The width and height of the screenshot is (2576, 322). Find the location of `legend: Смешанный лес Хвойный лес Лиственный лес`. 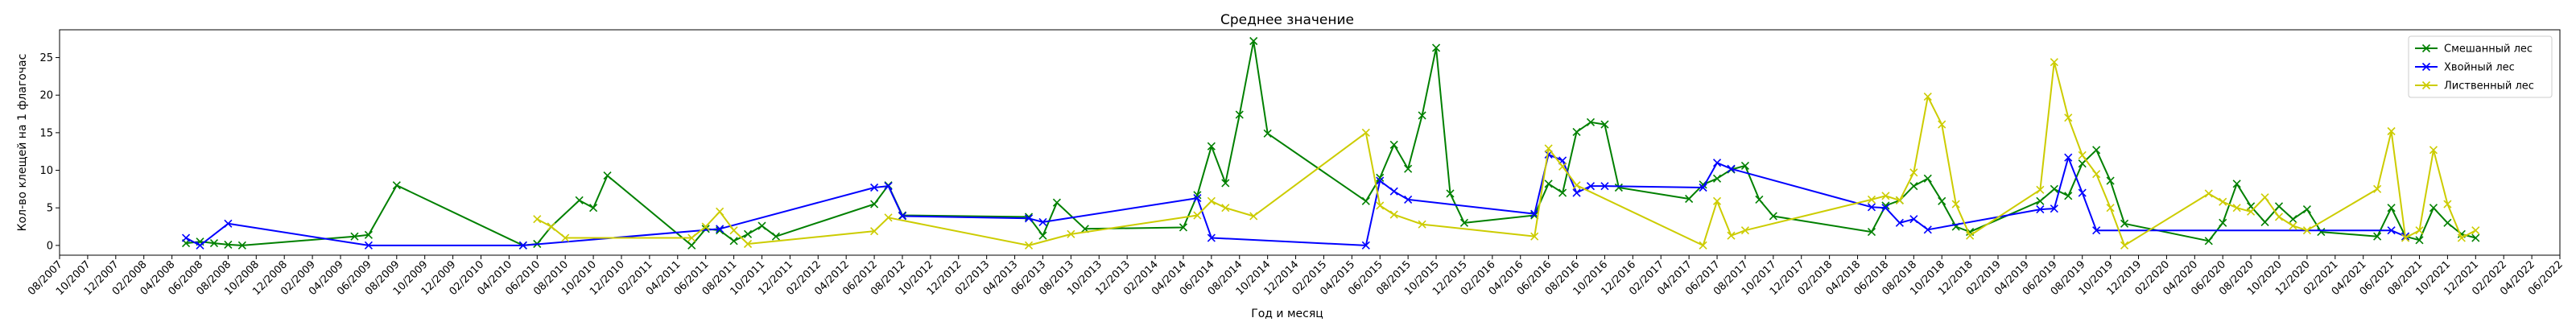

legend: Смешанный лес Хвойный лес Лиственный лес is located at coordinates (2480, 66).